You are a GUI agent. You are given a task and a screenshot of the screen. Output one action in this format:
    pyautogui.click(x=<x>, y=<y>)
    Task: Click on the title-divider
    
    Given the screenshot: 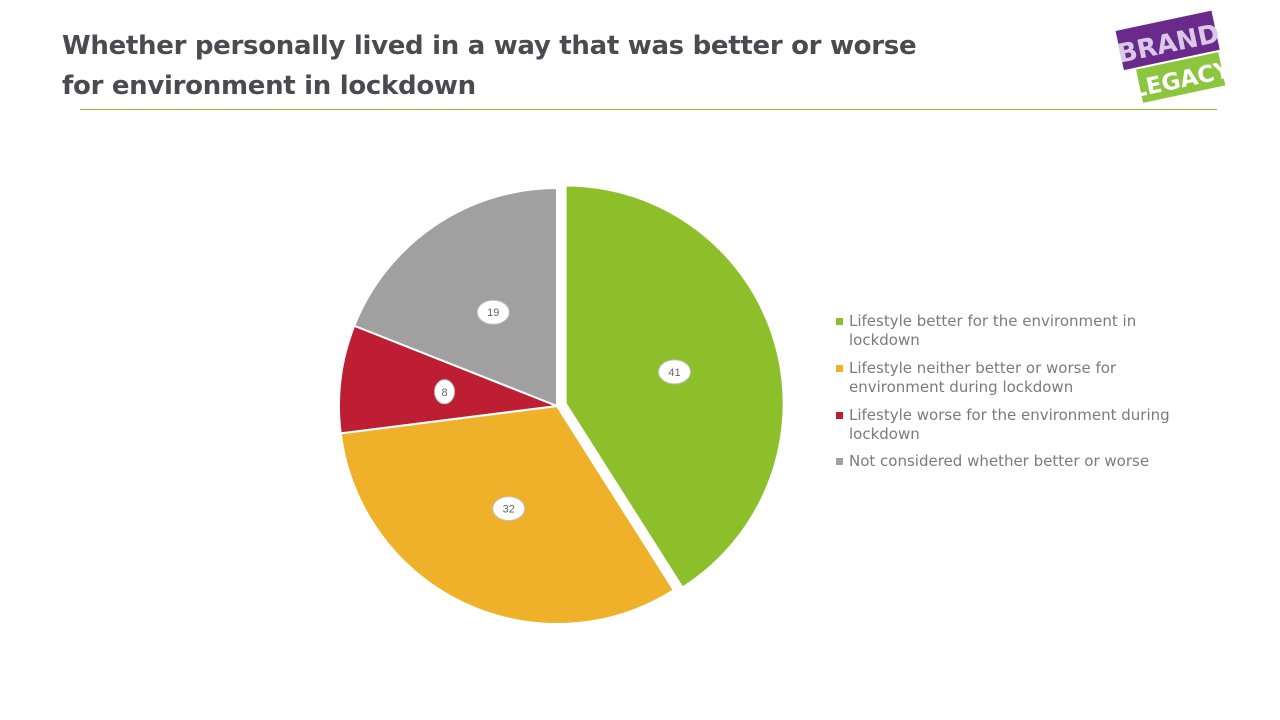 What is the action you would take?
    pyautogui.click(x=648, y=109)
    